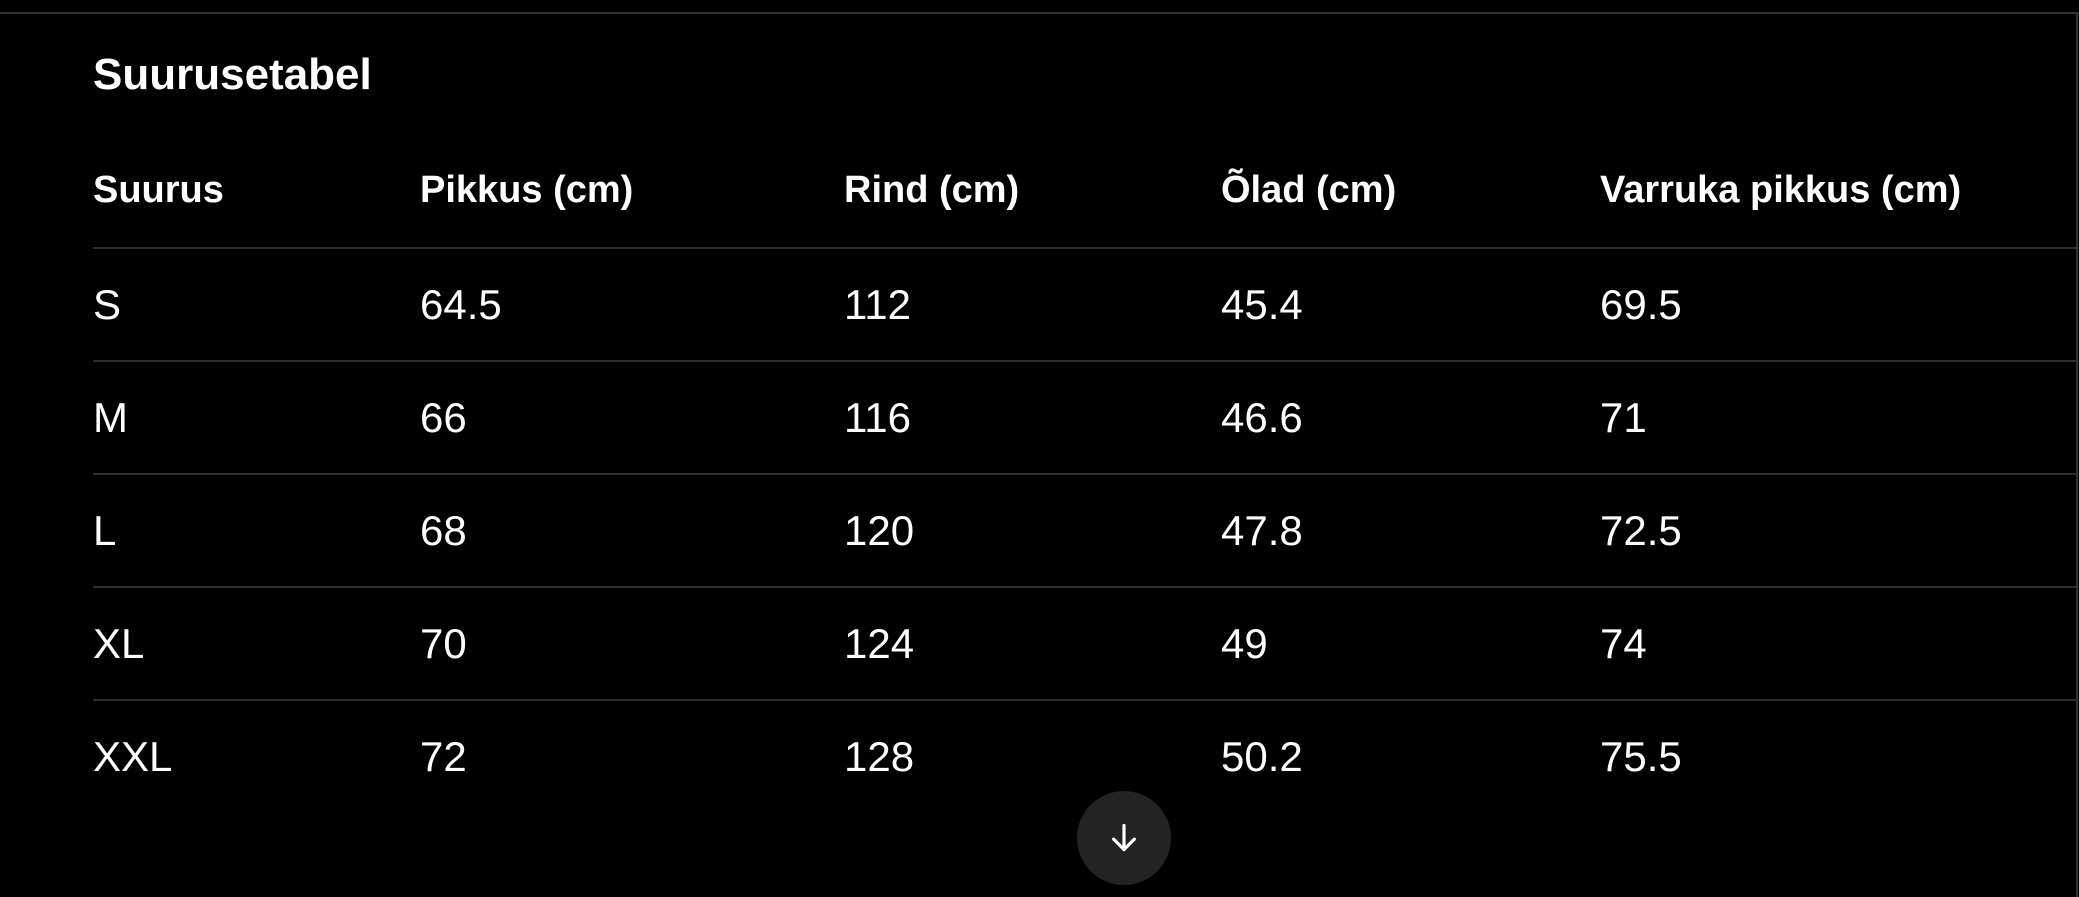  What do you see at coordinates (133, 756) in the screenshot?
I see `size-cell: XXL` at bounding box center [133, 756].